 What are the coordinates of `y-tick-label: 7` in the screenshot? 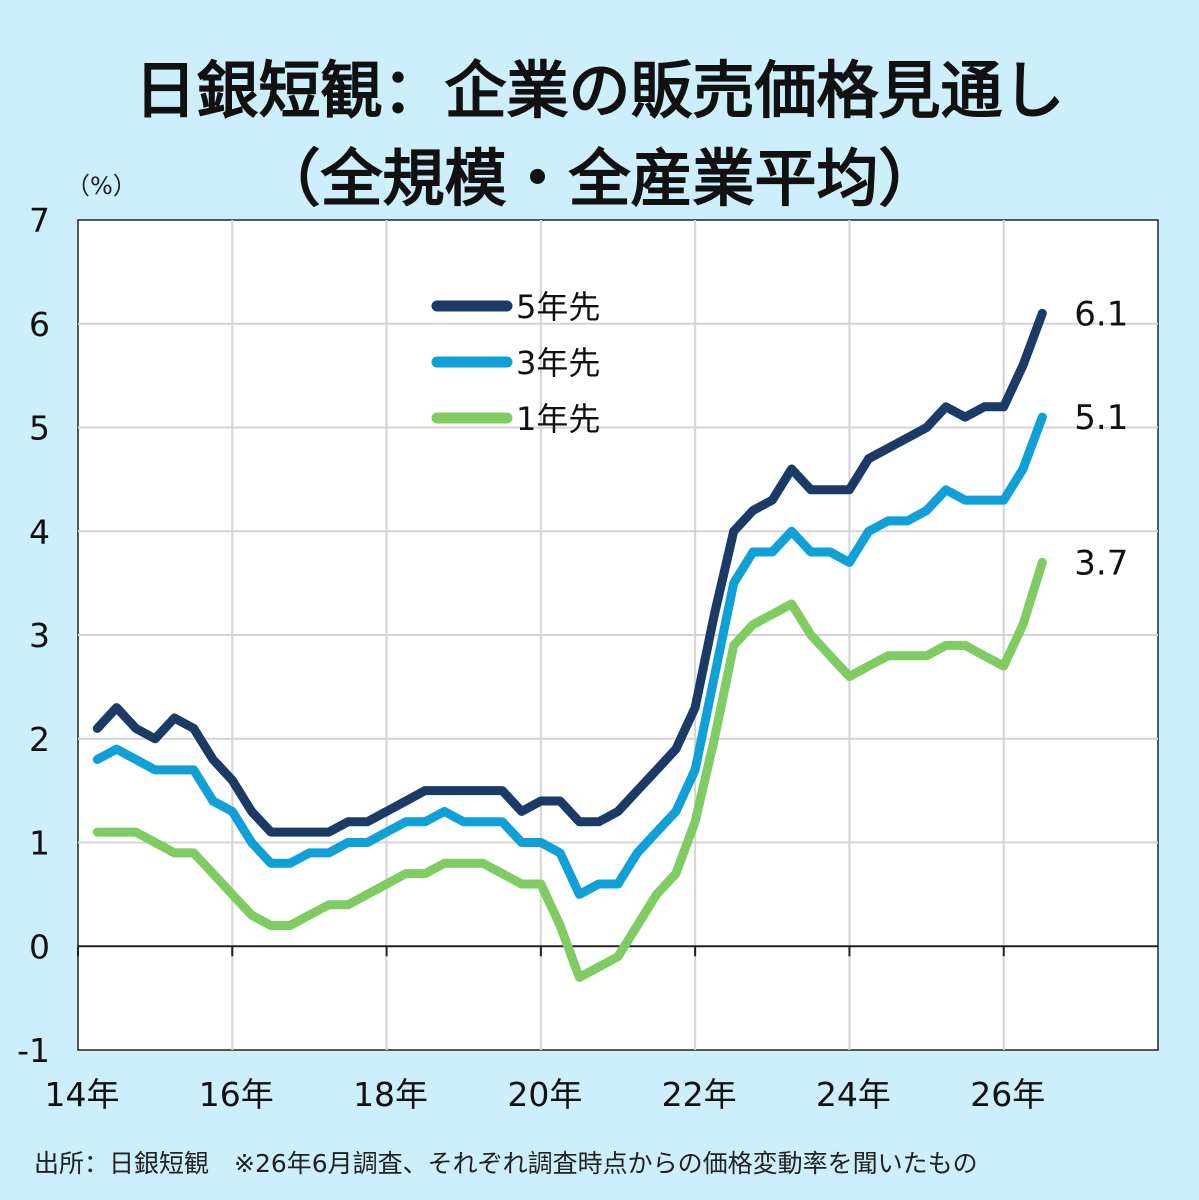 It's located at (39, 220).